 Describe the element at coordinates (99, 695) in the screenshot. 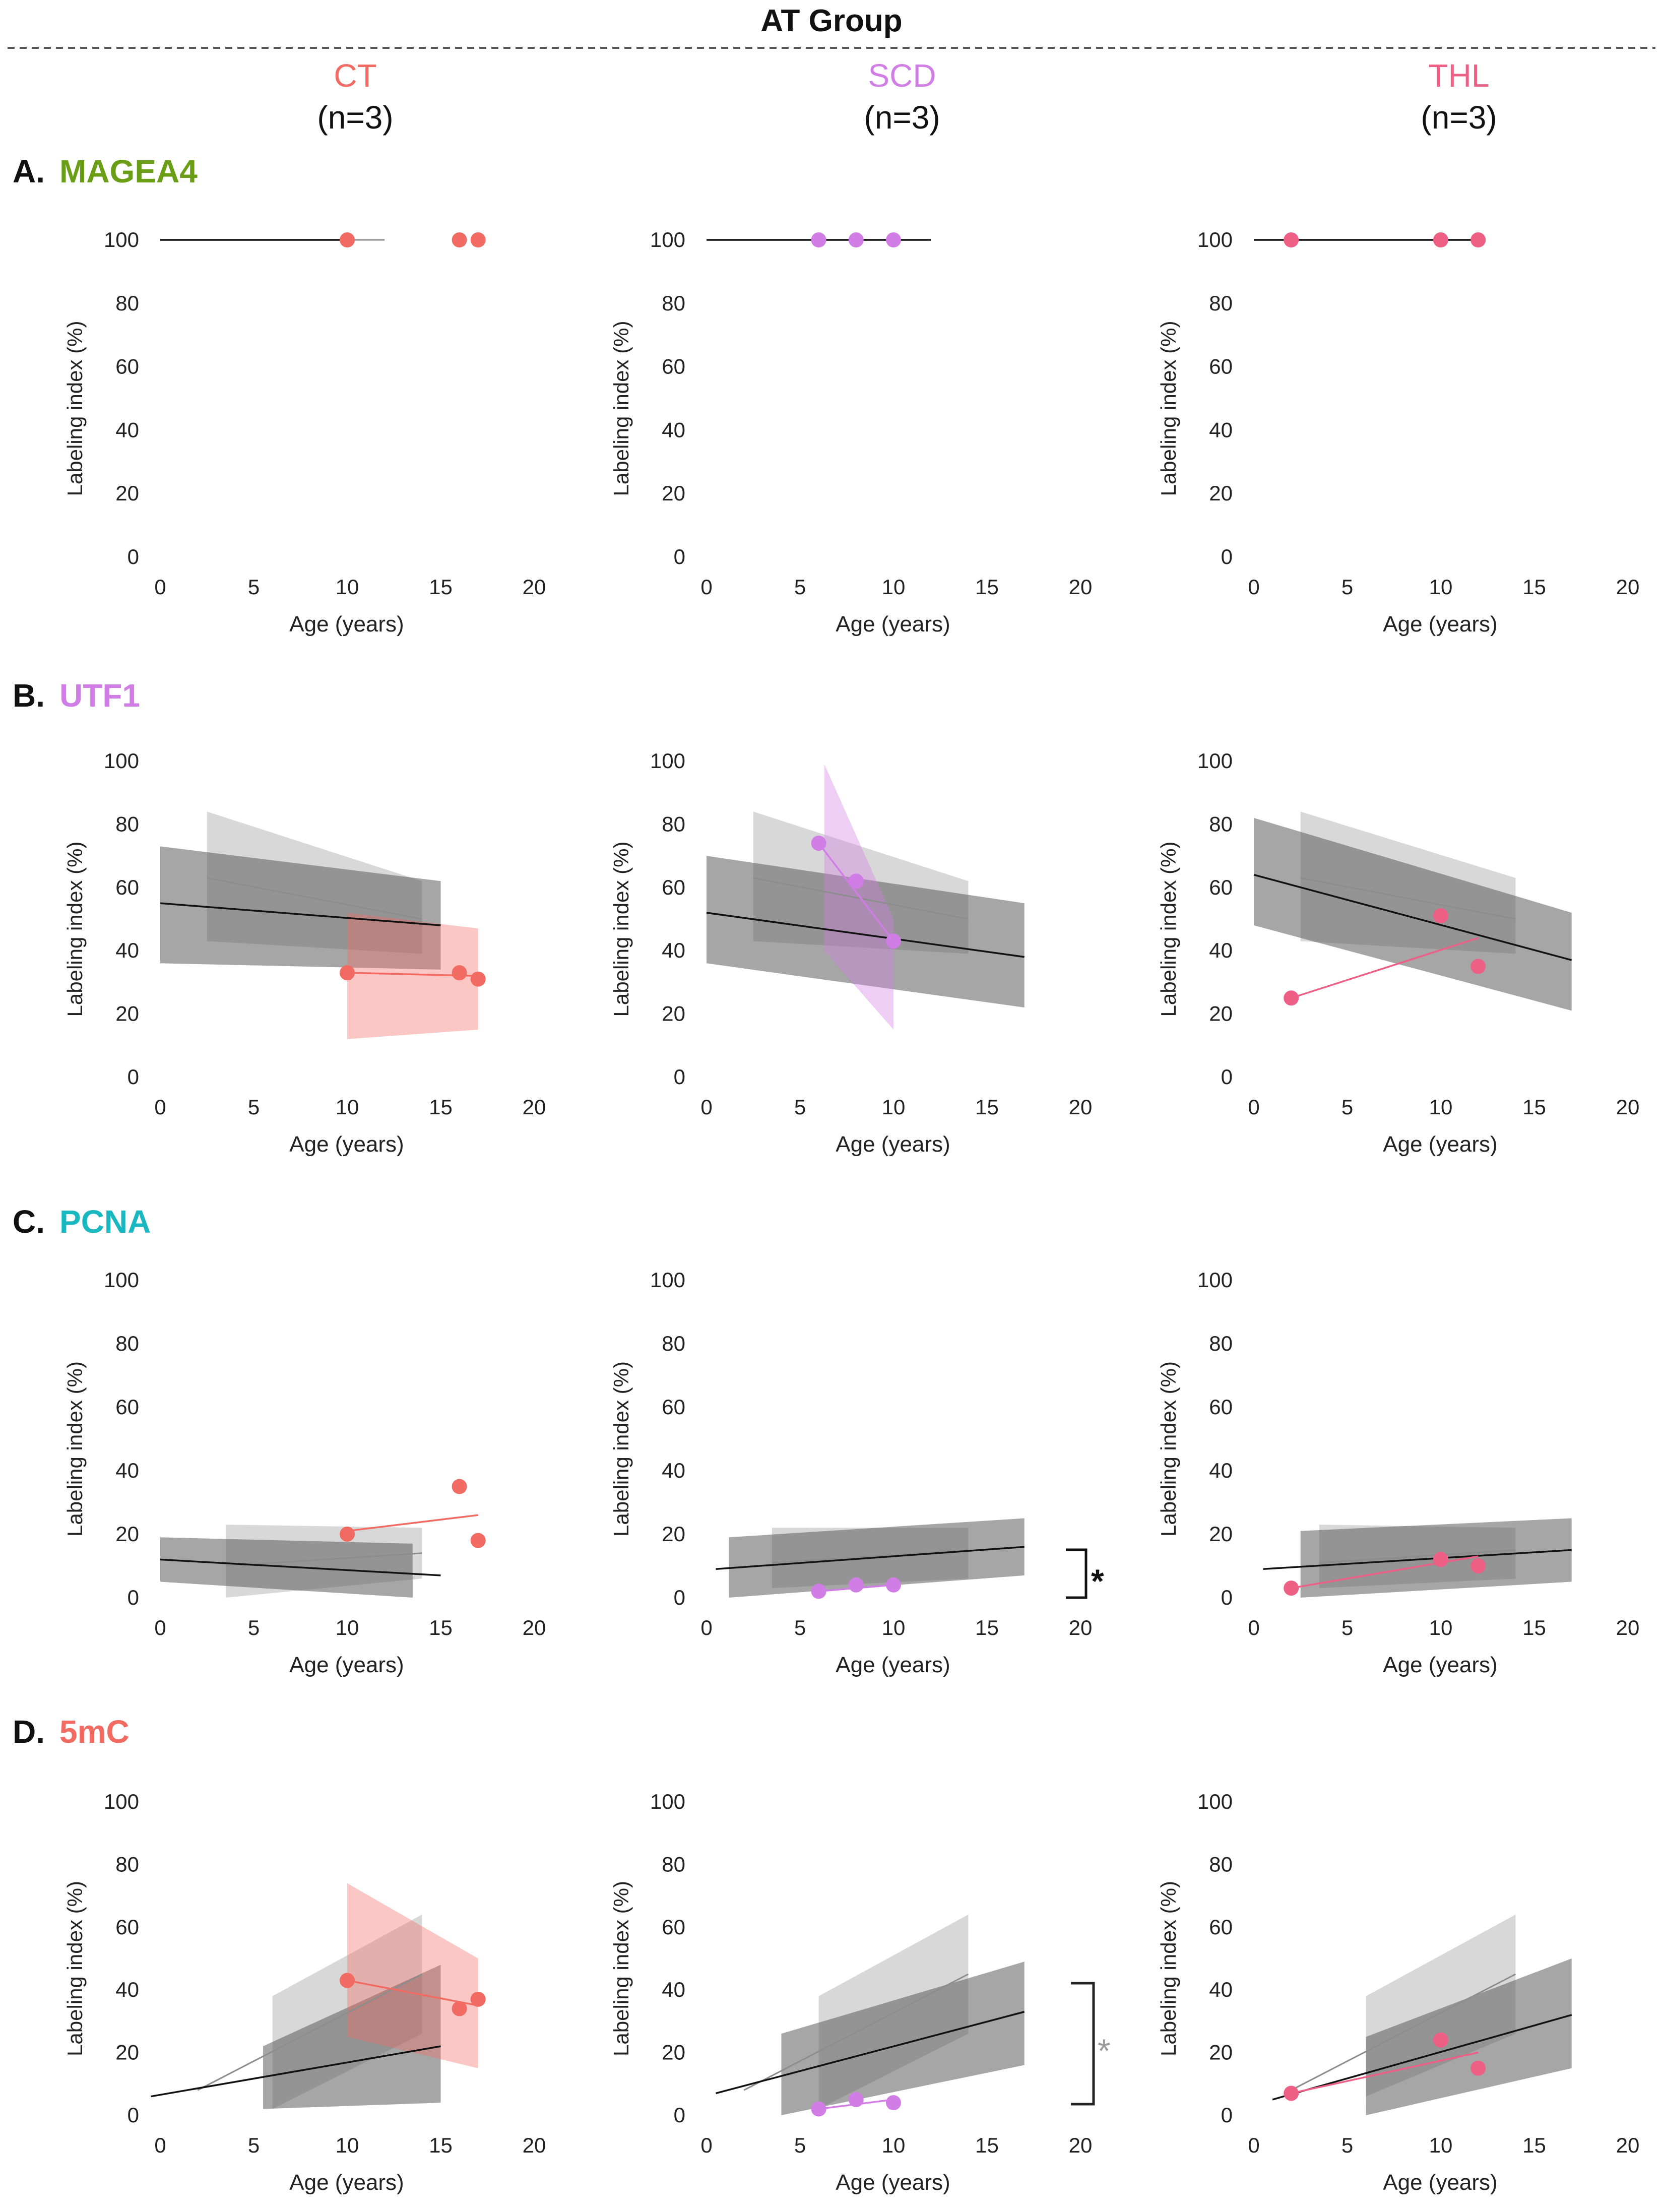

I see `row-marker-utf1: UTF1` at that location.